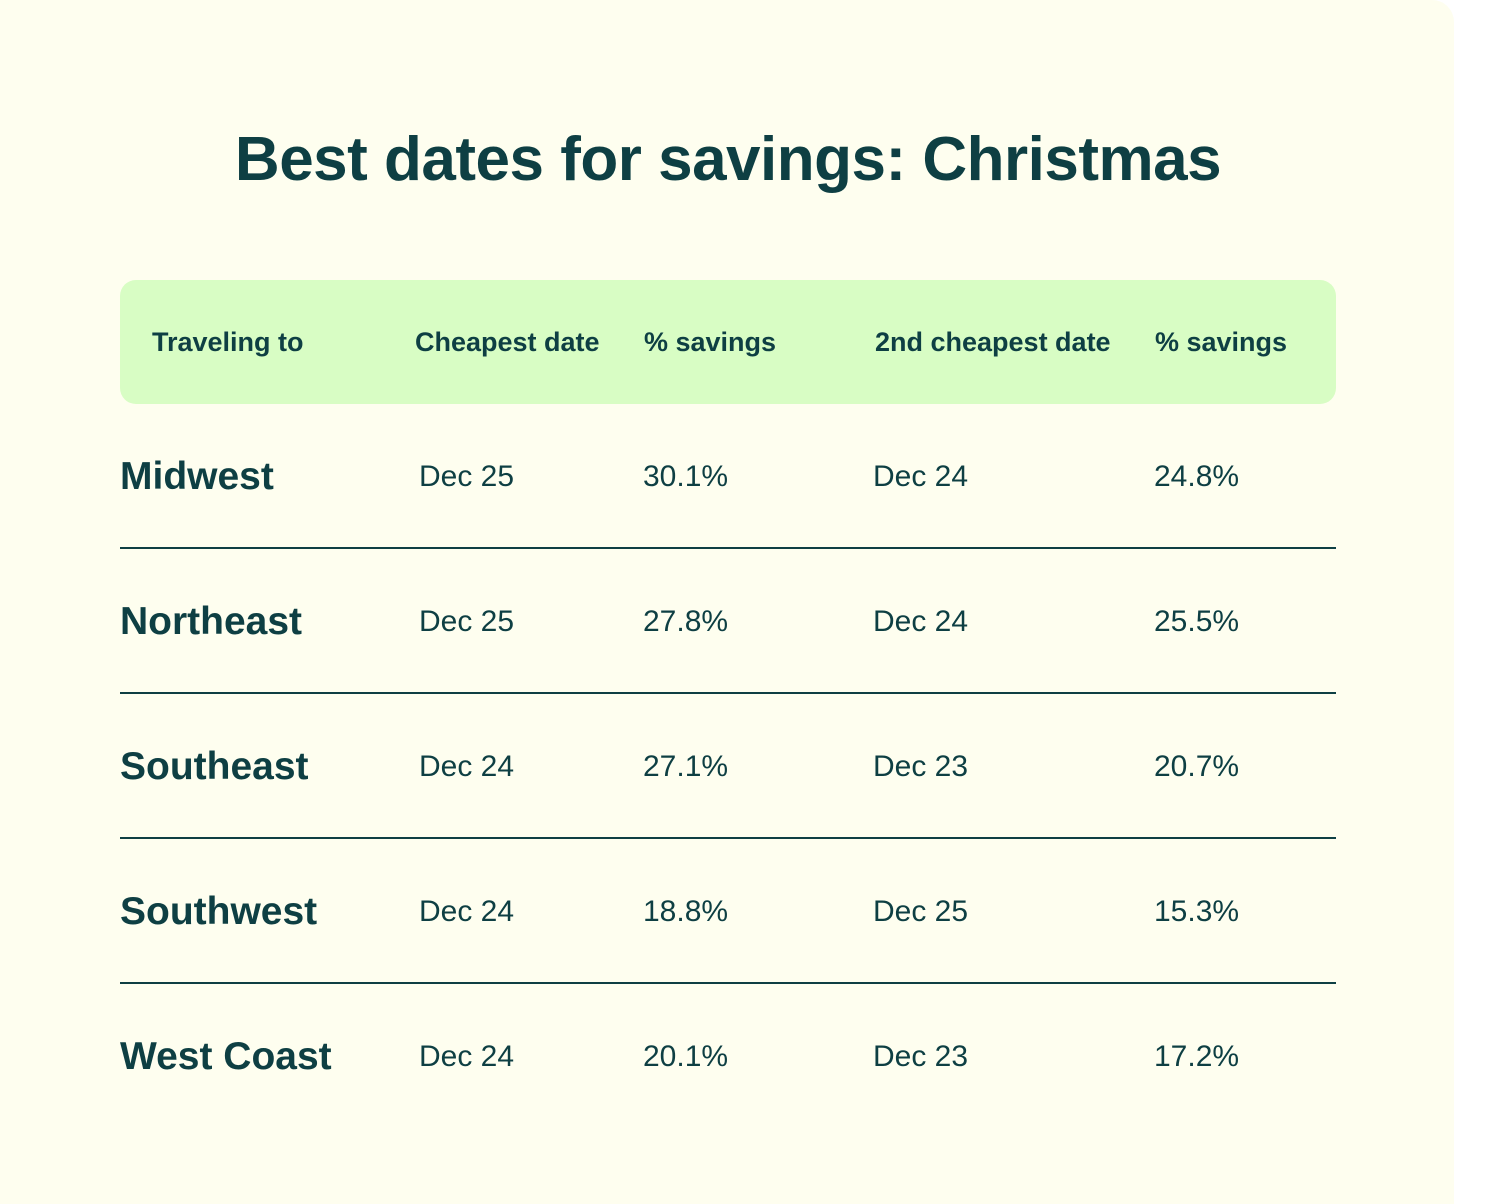 The height and width of the screenshot is (1204, 1488). Describe the element at coordinates (993, 342) in the screenshot. I see `header-second-cheapest-date: 2nd cheapest date` at that location.